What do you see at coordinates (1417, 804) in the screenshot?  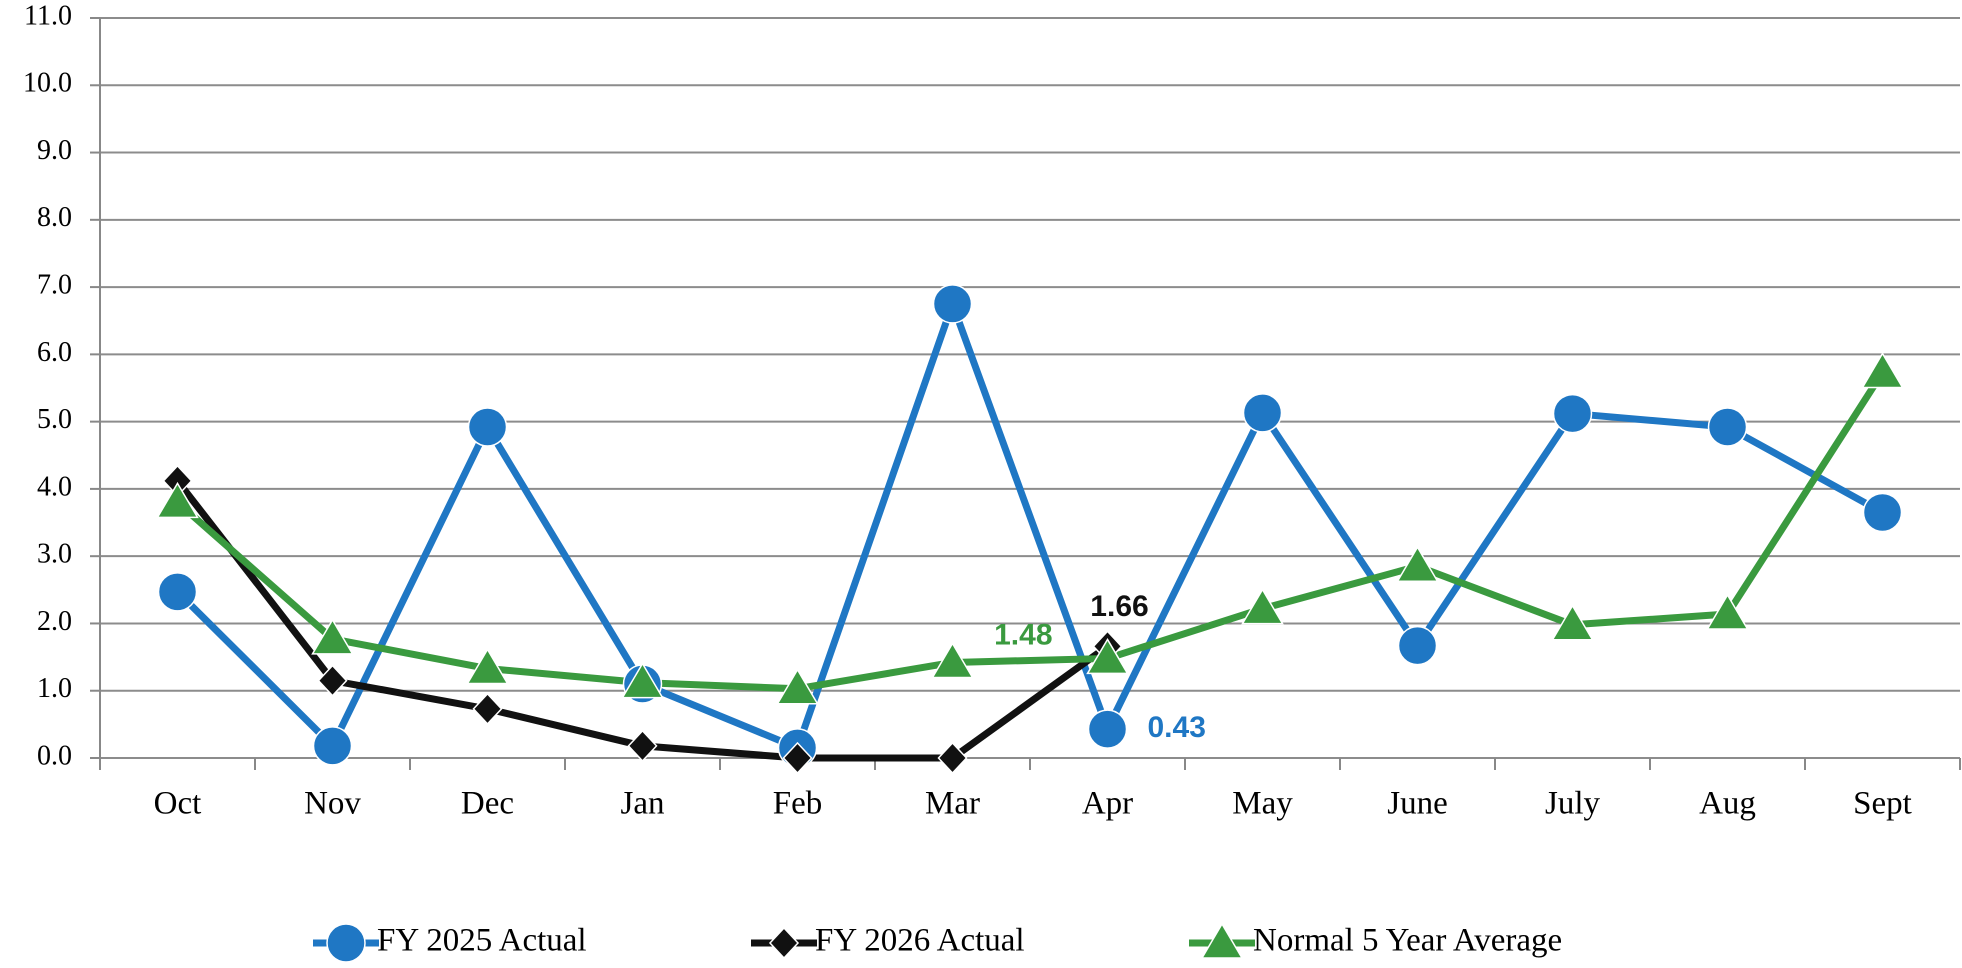 I see `x-tick-label: June` at bounding box center [1417, 804].